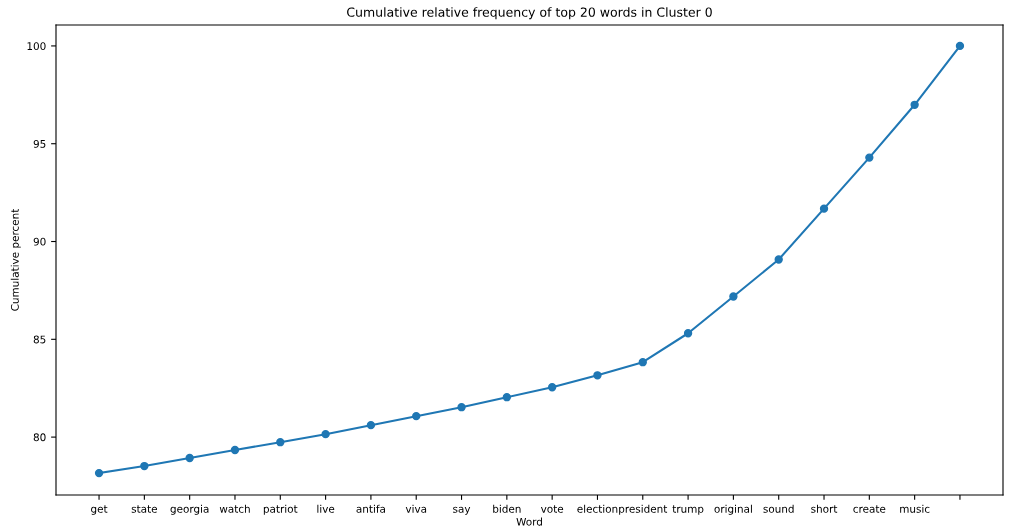  Describe the element at coordinates (370, 508) in the screenshot. I see `x-tick-label: antifa` at that location.